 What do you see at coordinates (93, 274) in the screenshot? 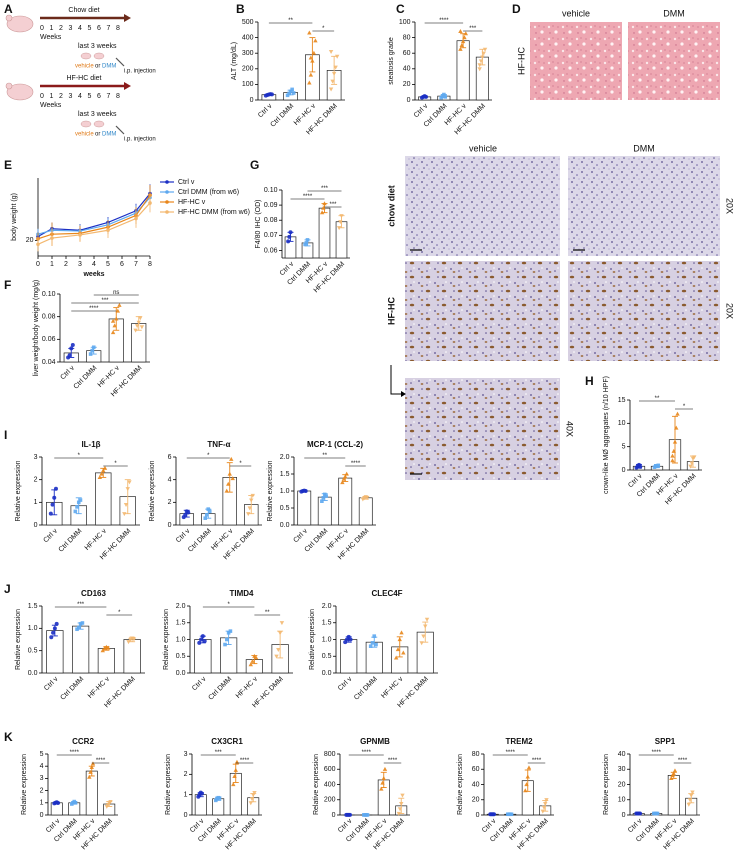
I see `x-axis-label: weeks` at bounding box center [93, 274].